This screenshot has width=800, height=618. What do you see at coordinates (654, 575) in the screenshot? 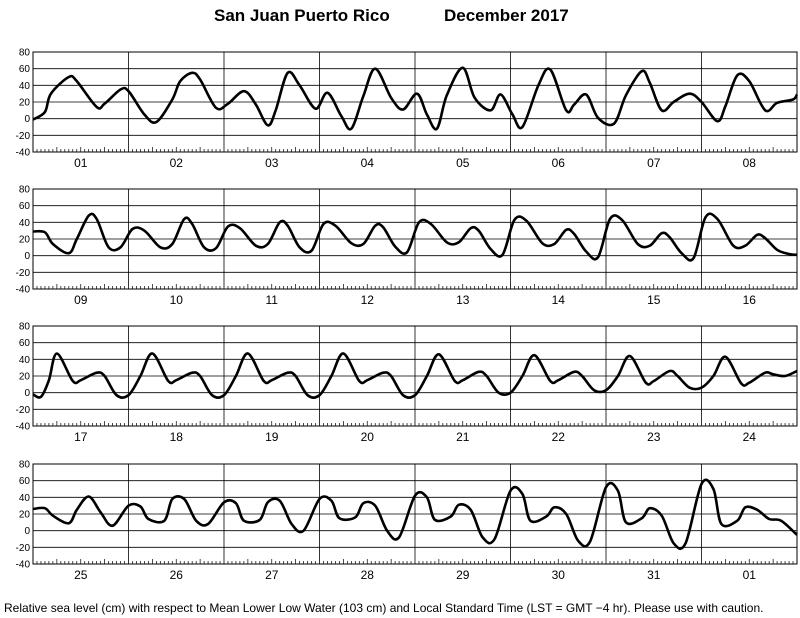
I see `day-label: 31` at bounding box center [654, 575].